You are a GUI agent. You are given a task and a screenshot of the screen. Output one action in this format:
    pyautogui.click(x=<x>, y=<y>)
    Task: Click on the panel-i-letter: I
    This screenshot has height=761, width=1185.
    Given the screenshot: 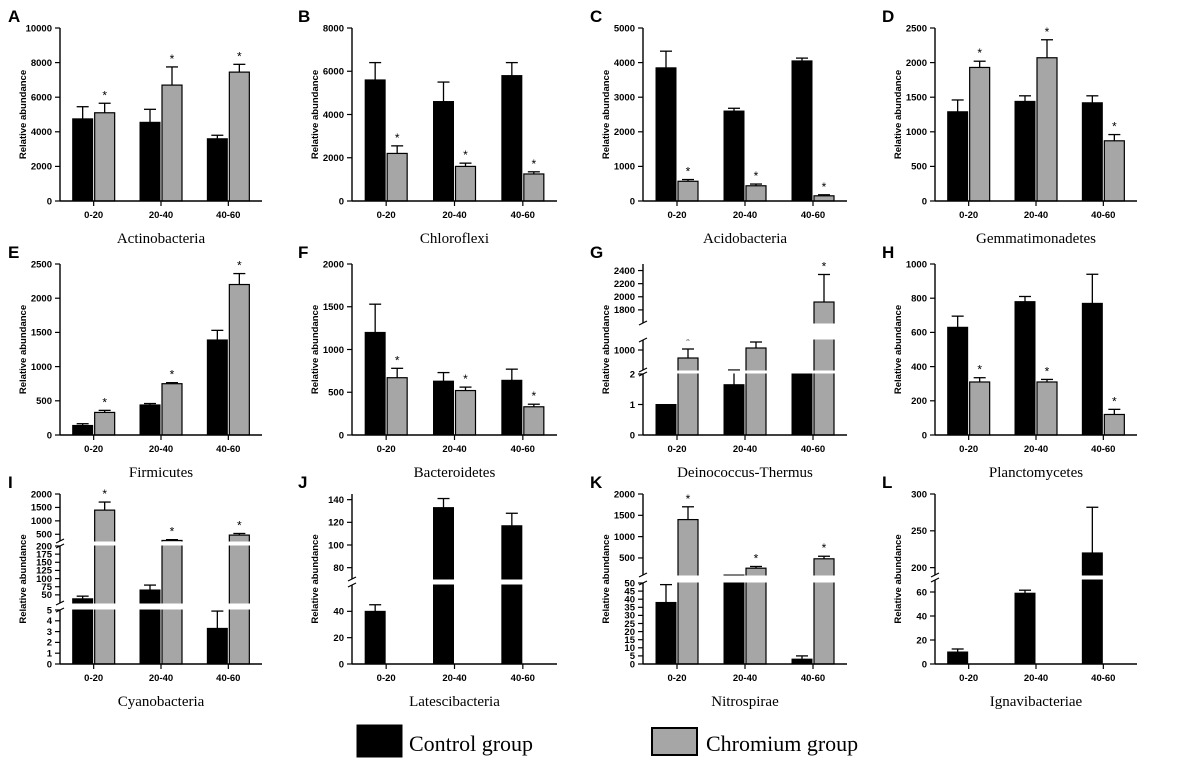 What is the action you would take?
    pyautogui.click(x=10, y=482)
    